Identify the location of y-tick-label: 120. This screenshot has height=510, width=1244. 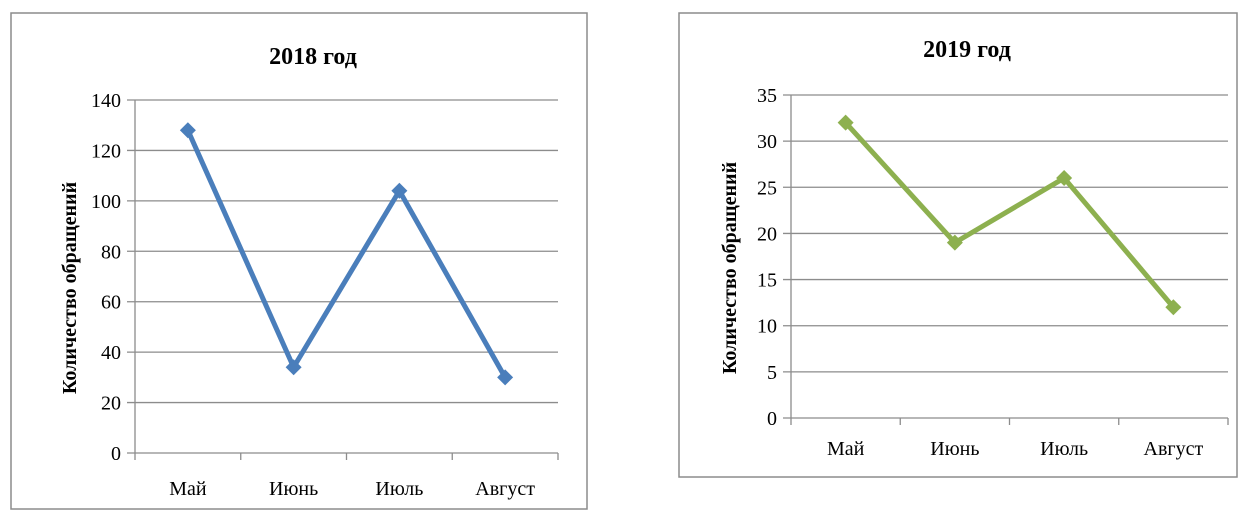
(106, 151).